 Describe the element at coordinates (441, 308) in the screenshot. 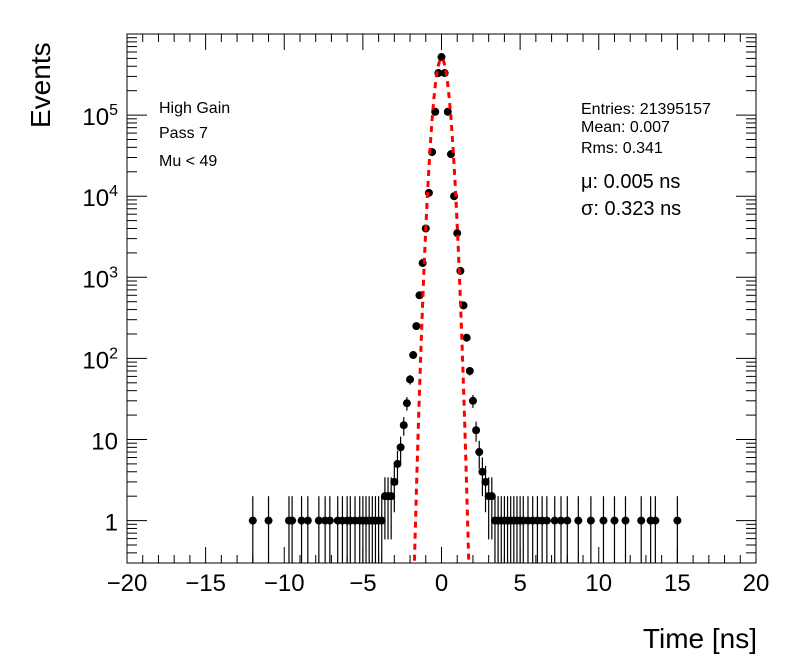

I see `gaussian-fit-curve` at that location.